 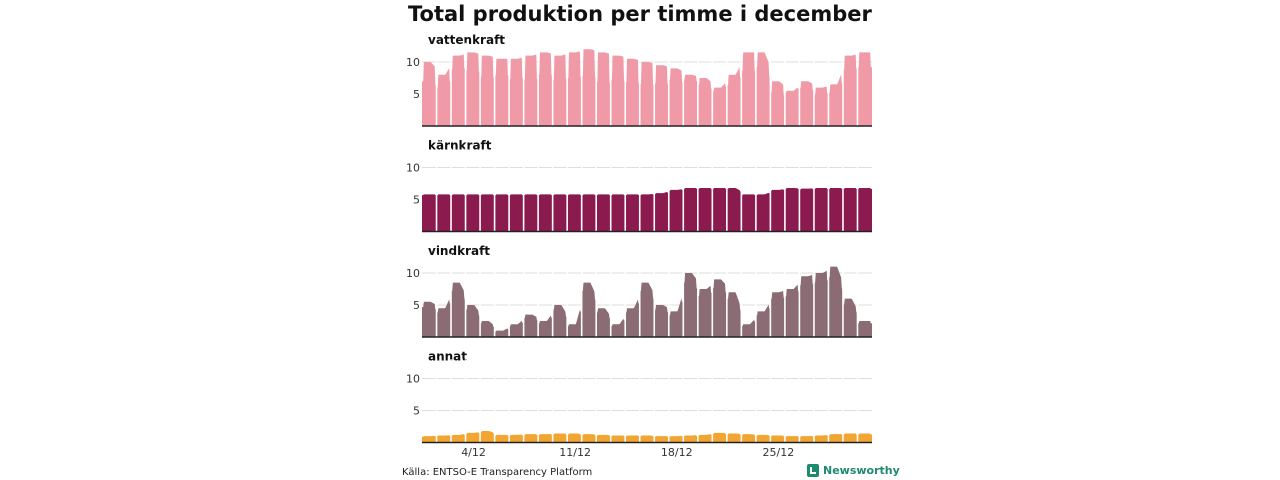 I want to click on panel-0: vattenkraft 5 10, so click(x=639, y=80).